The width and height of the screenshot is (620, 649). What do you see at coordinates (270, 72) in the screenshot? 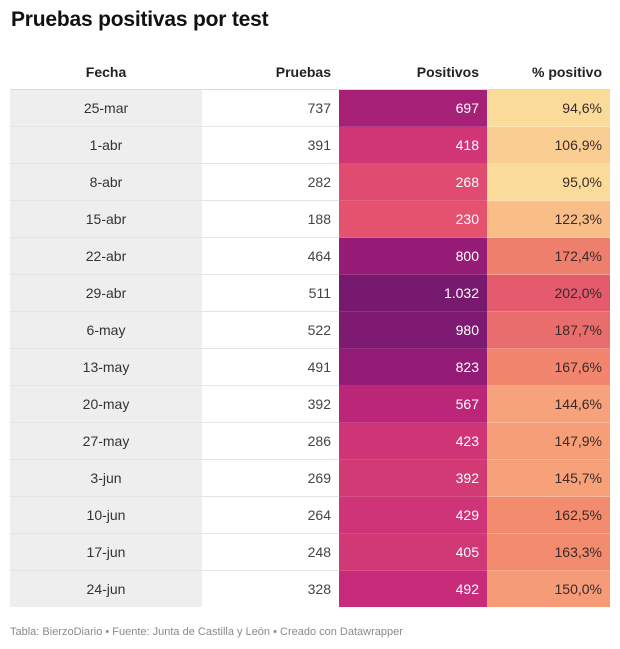
I see `column-header-pruebas: Pruebas` at bounding box center [270, 72].